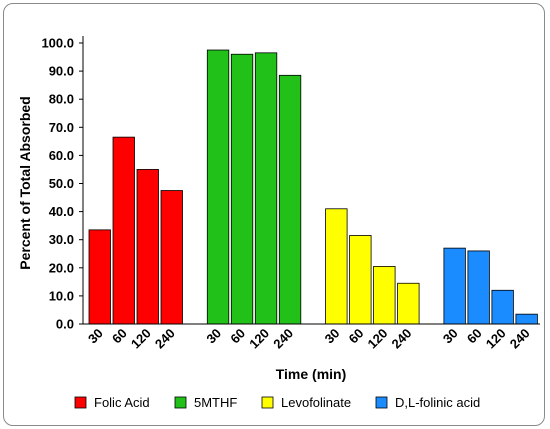 The width and height of the screenshot is (550, 429). What do you see at coordinates (57, 43) in the screenshot?
I see `y-tick-label: 100.0` at bounding box center [57, 43].